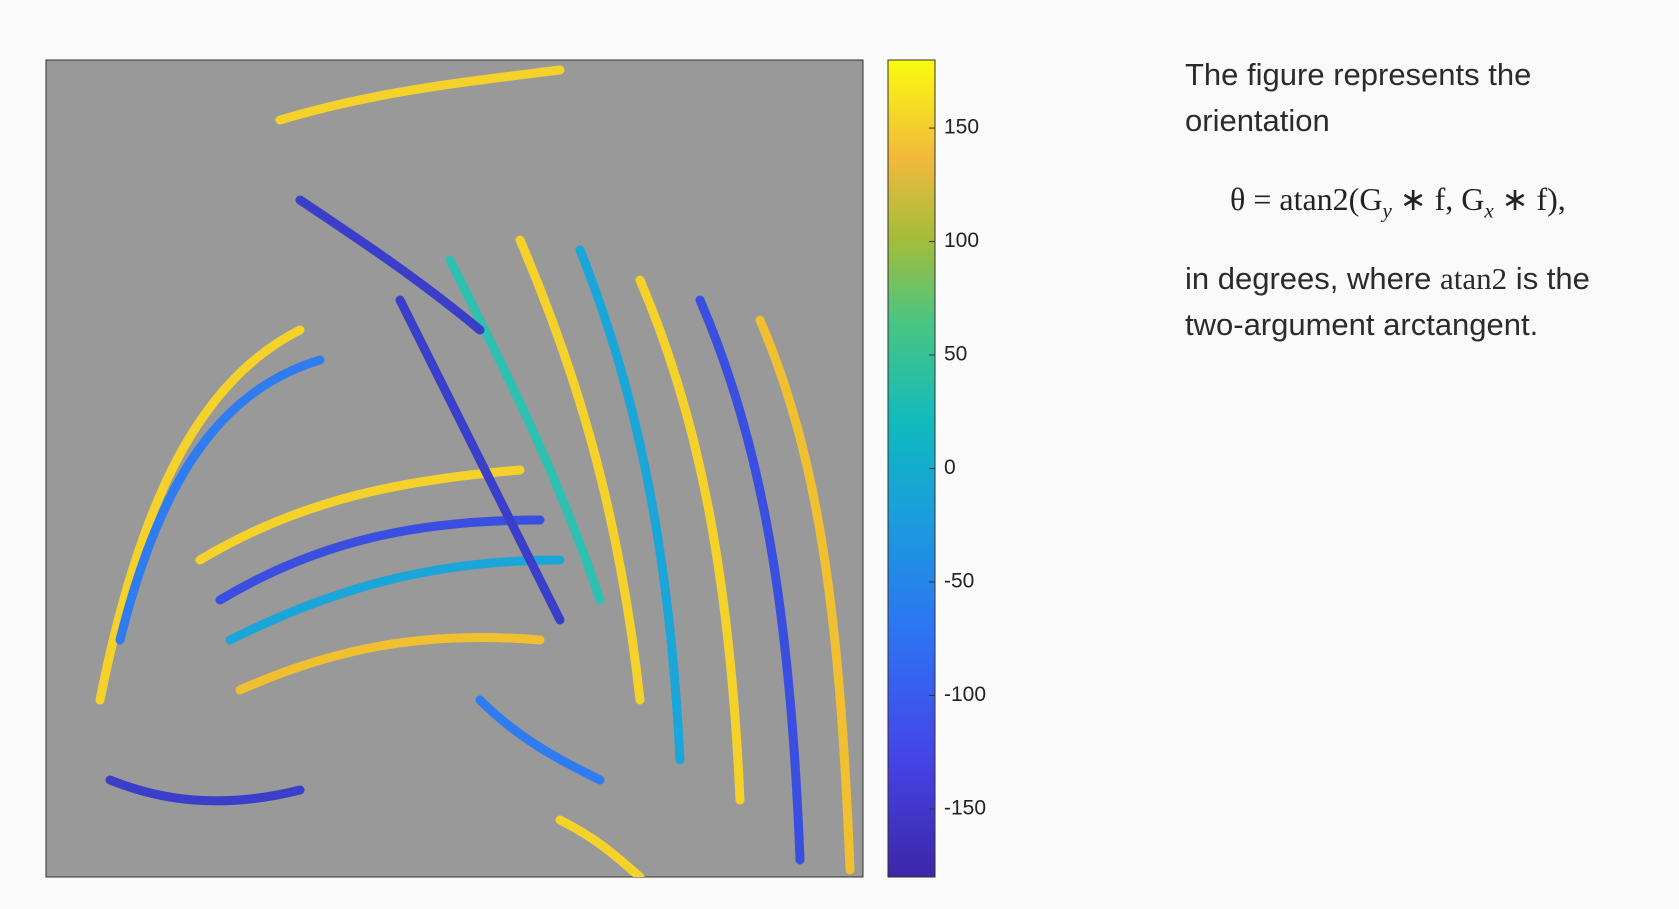 This screenshot has height=909, width=1679. I want to click on text-part: is the two-argument arctangent., so click(1387, 301).